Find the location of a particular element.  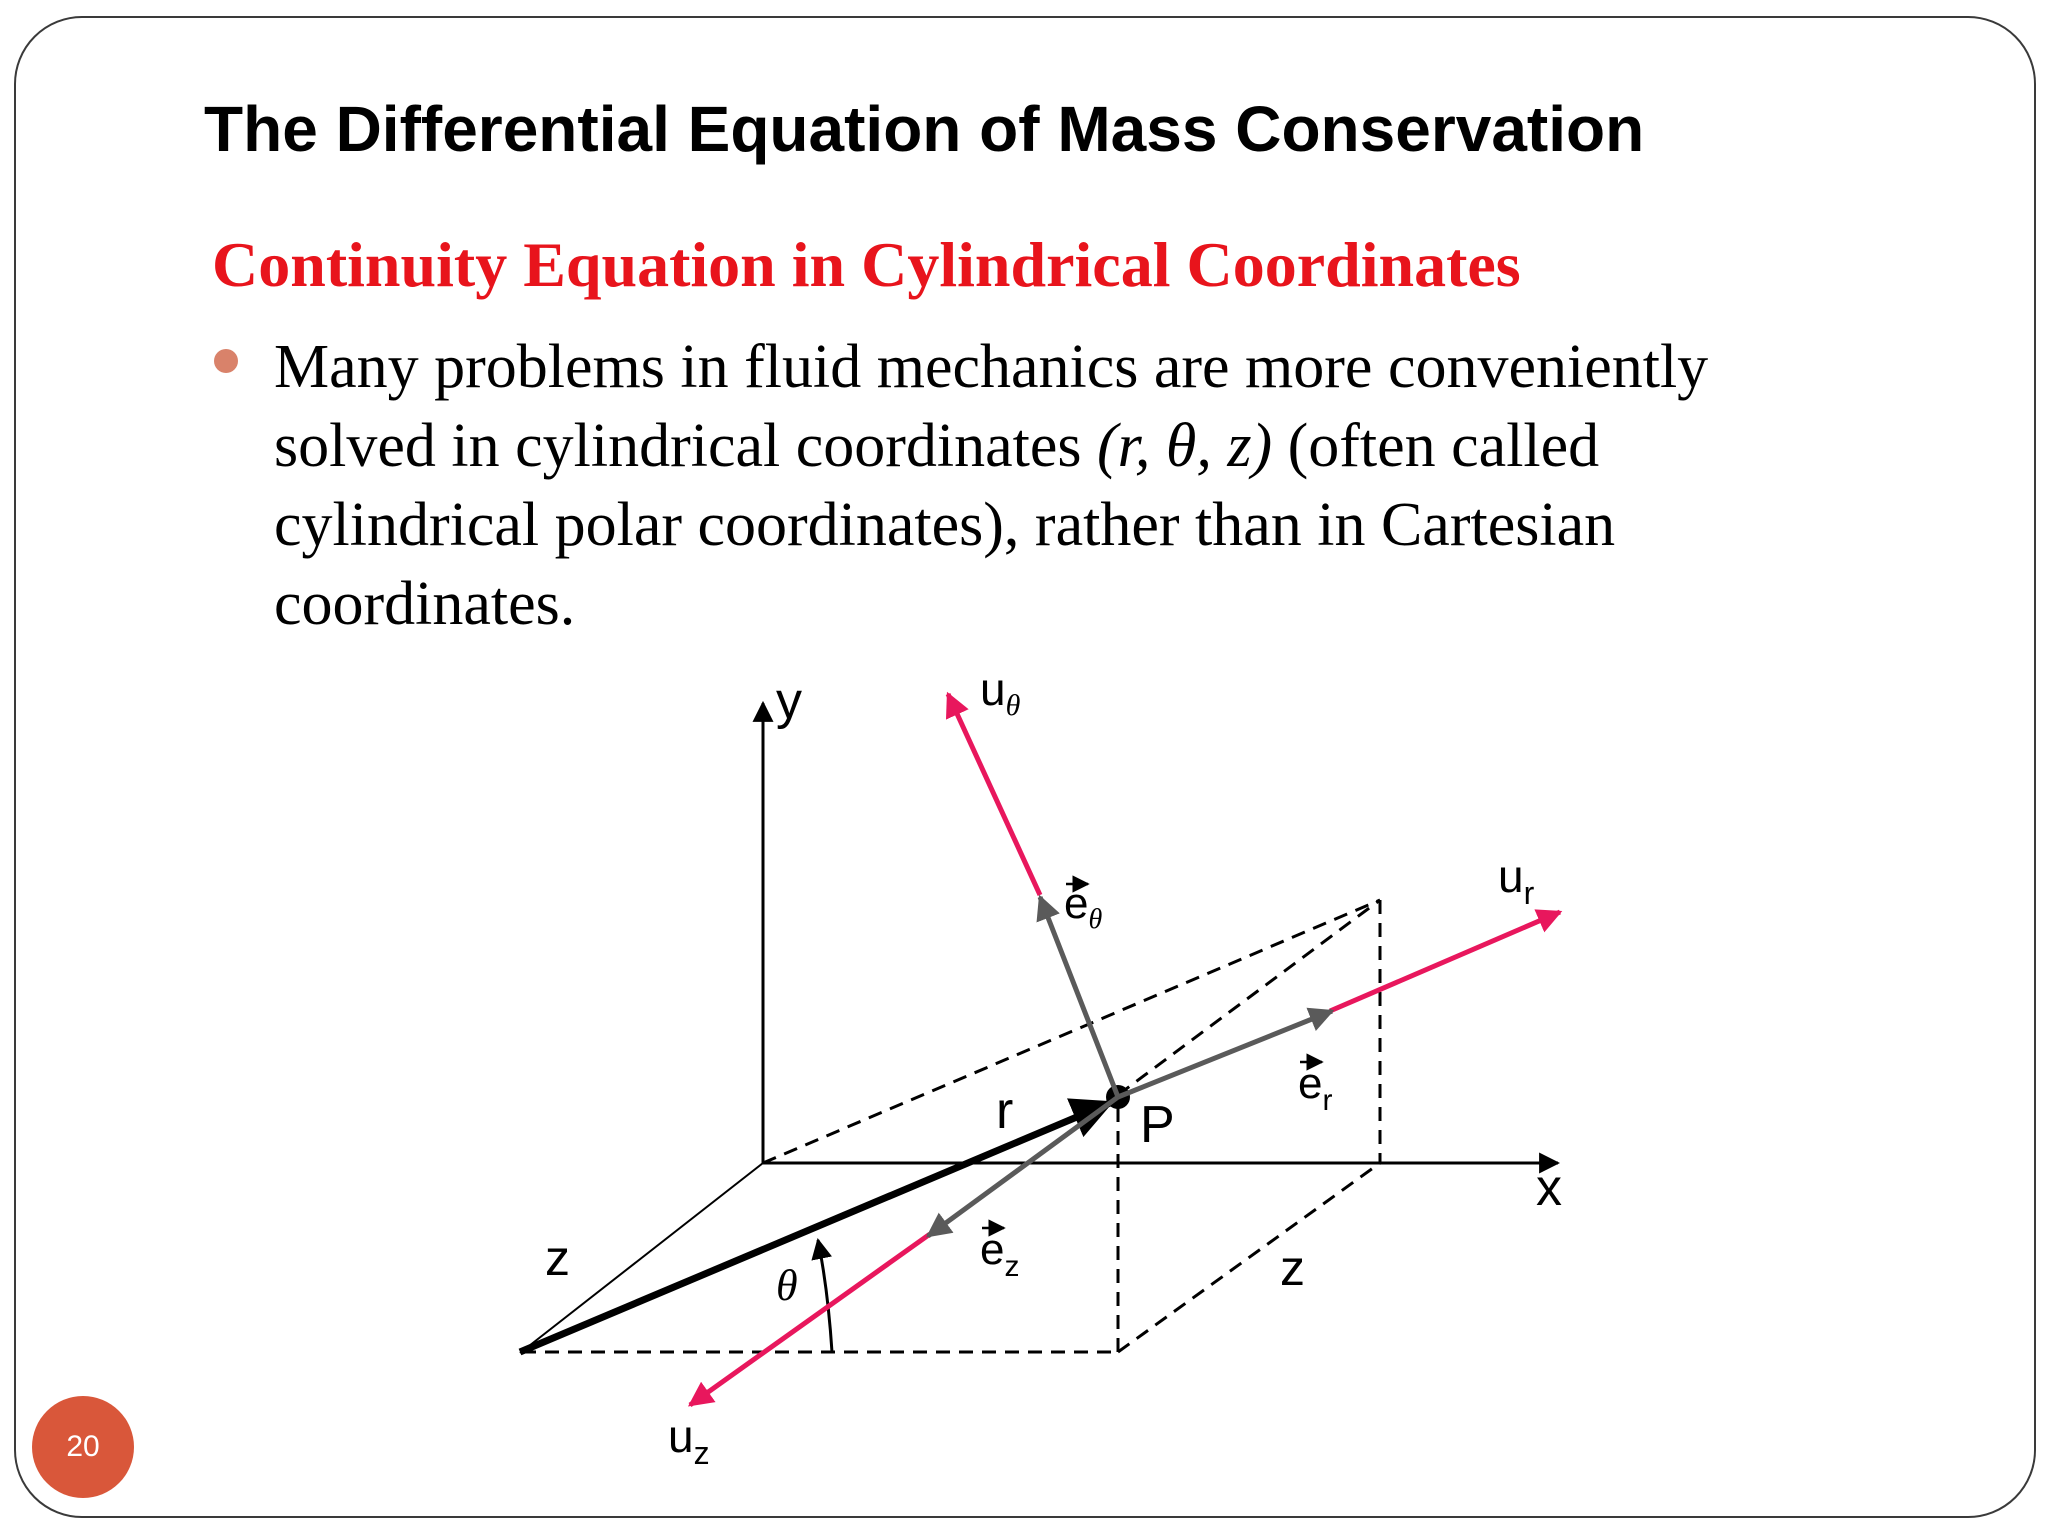

z-axis-label: z is located at coordinates (557, 1258).